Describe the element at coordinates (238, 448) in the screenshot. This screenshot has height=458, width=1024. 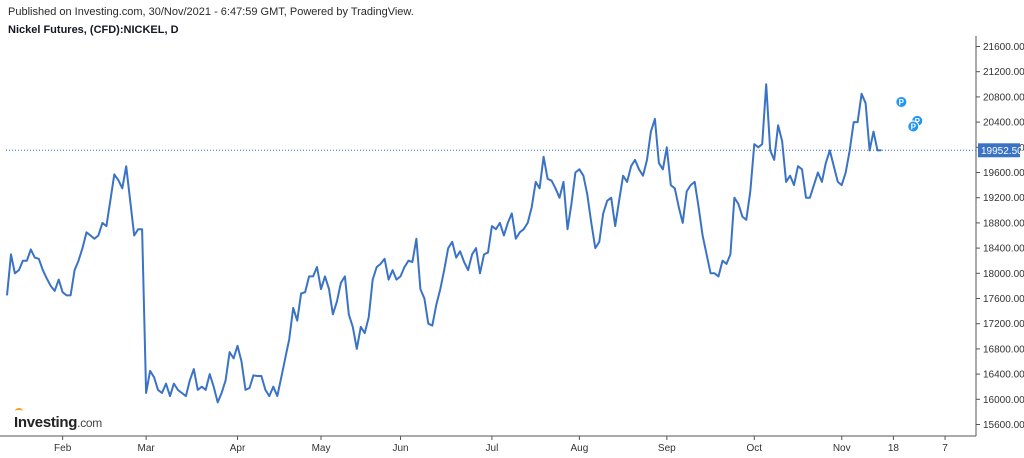
I see `x-tick-label: Apr` at that location.